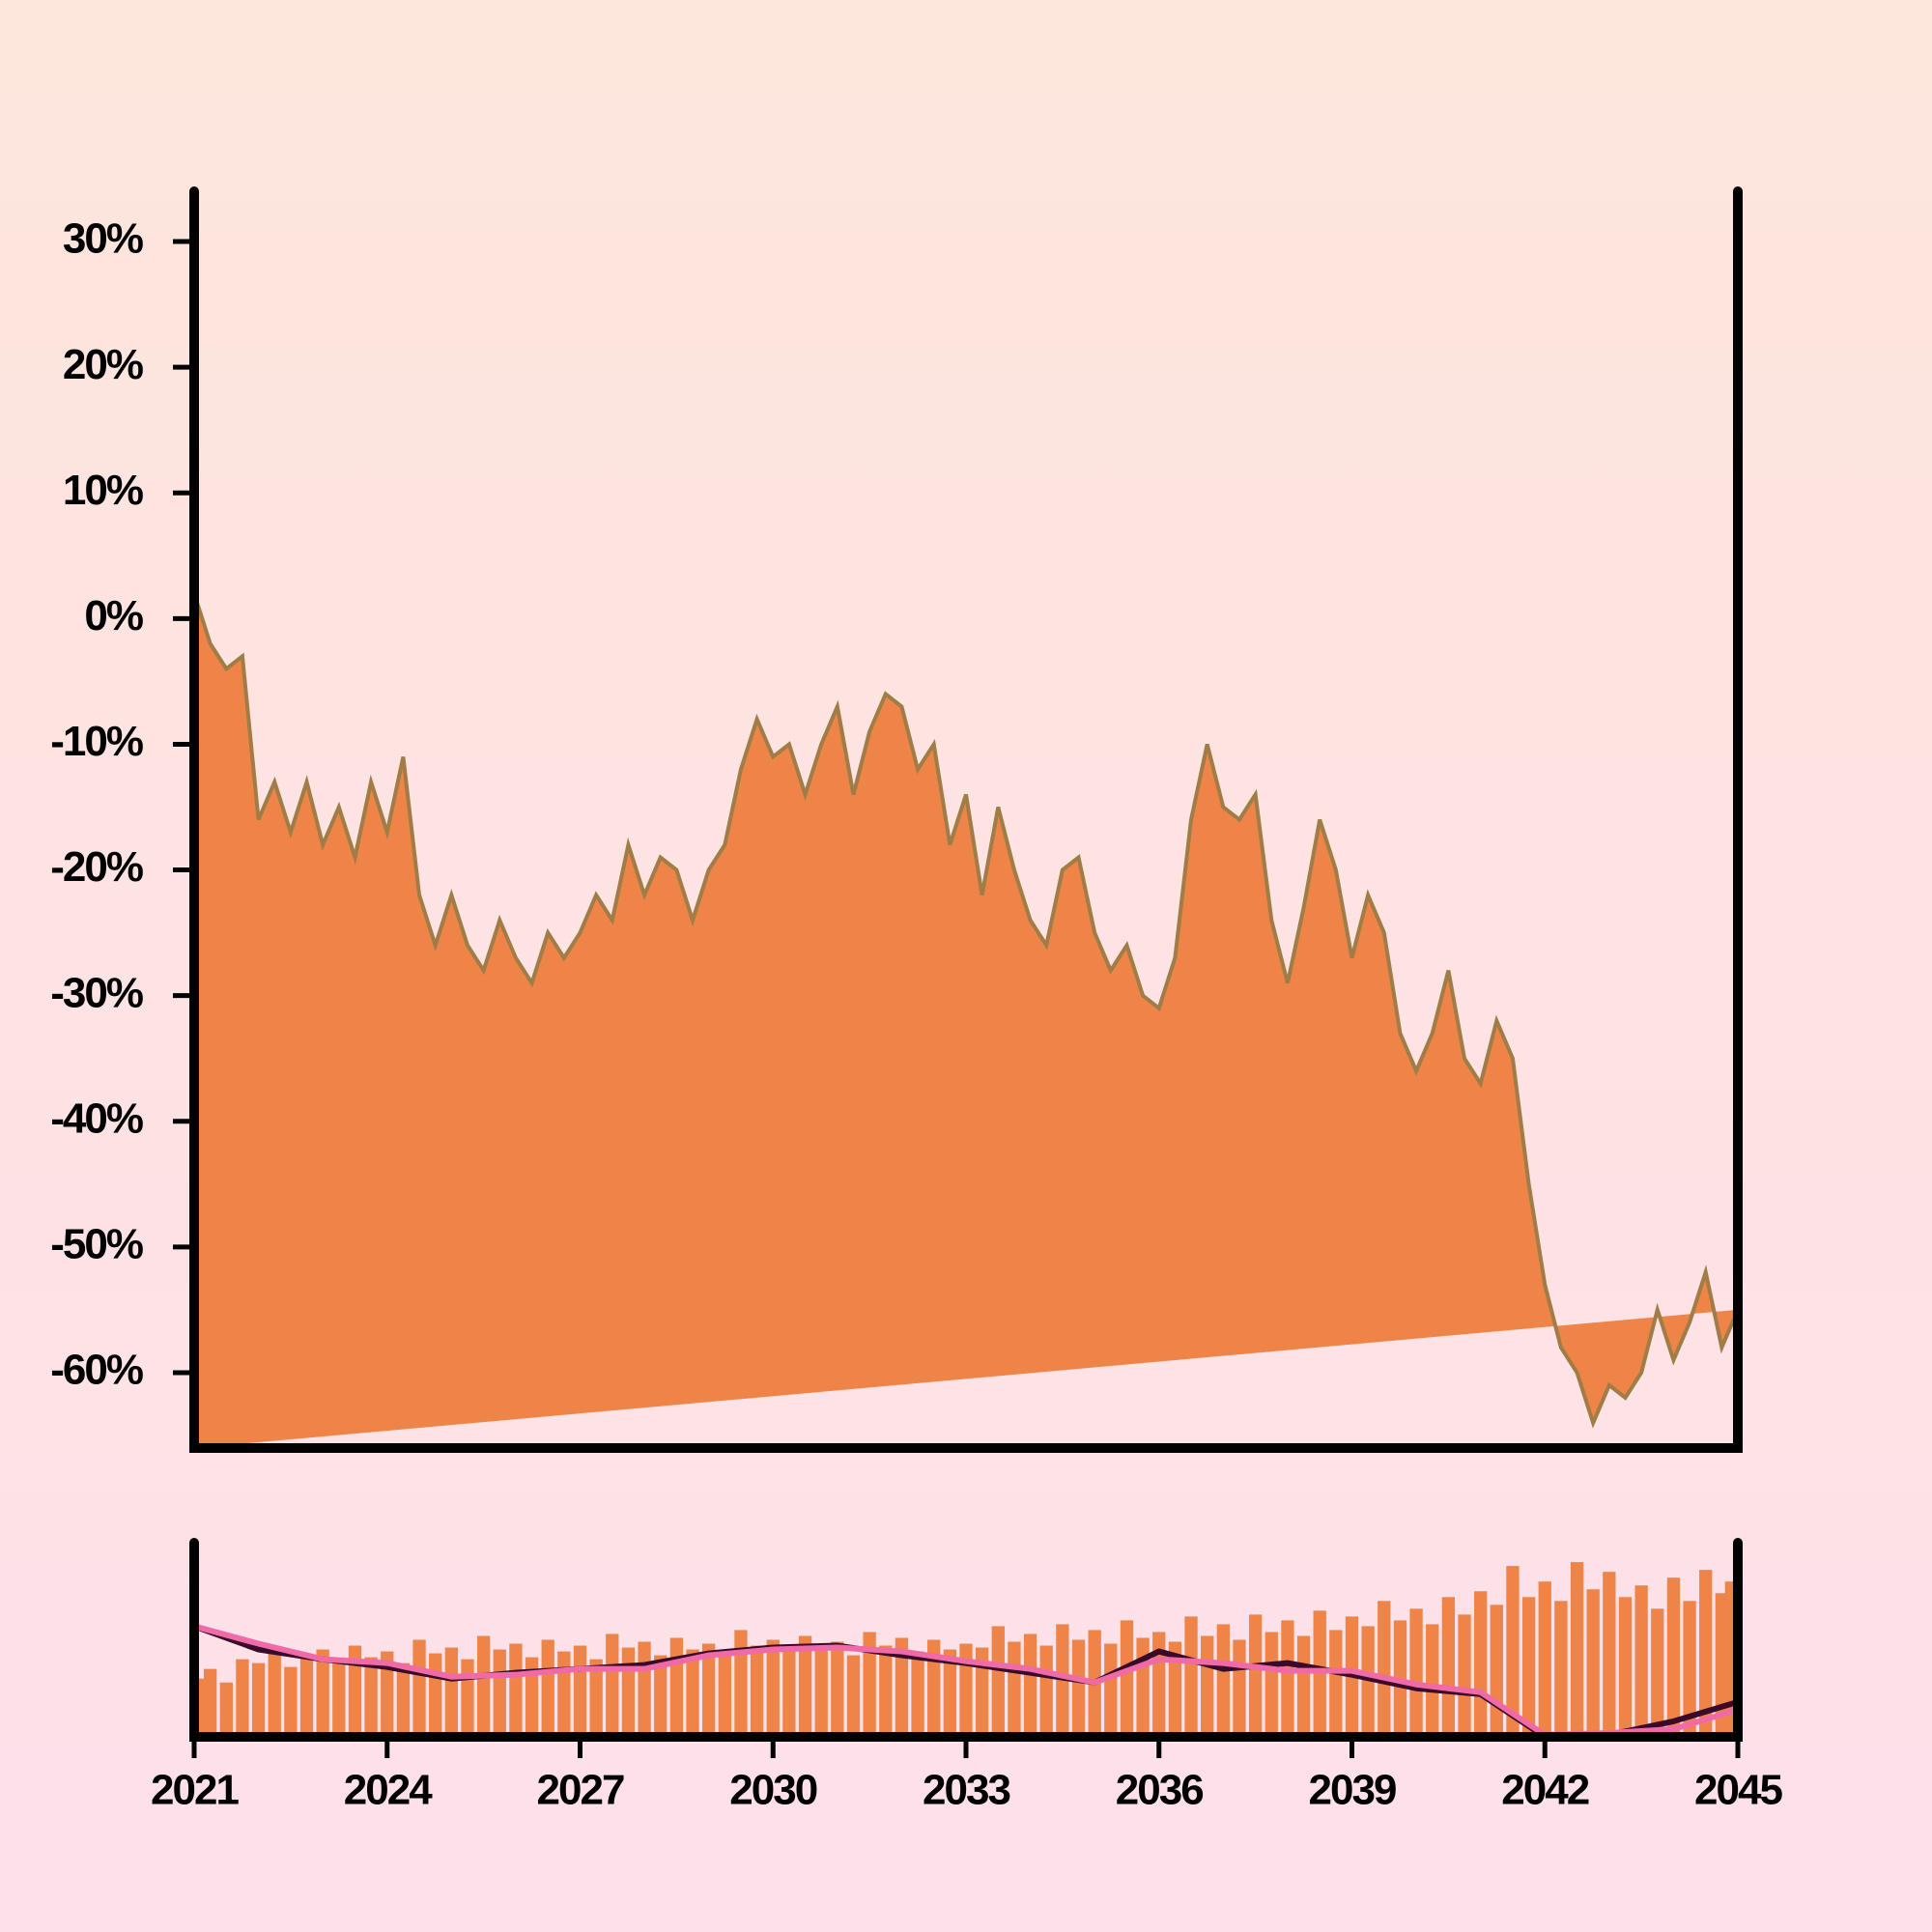  Describe the element at coordinates (103, 490) in the screenshot. I see `y-tick-label: 10%` at that location.